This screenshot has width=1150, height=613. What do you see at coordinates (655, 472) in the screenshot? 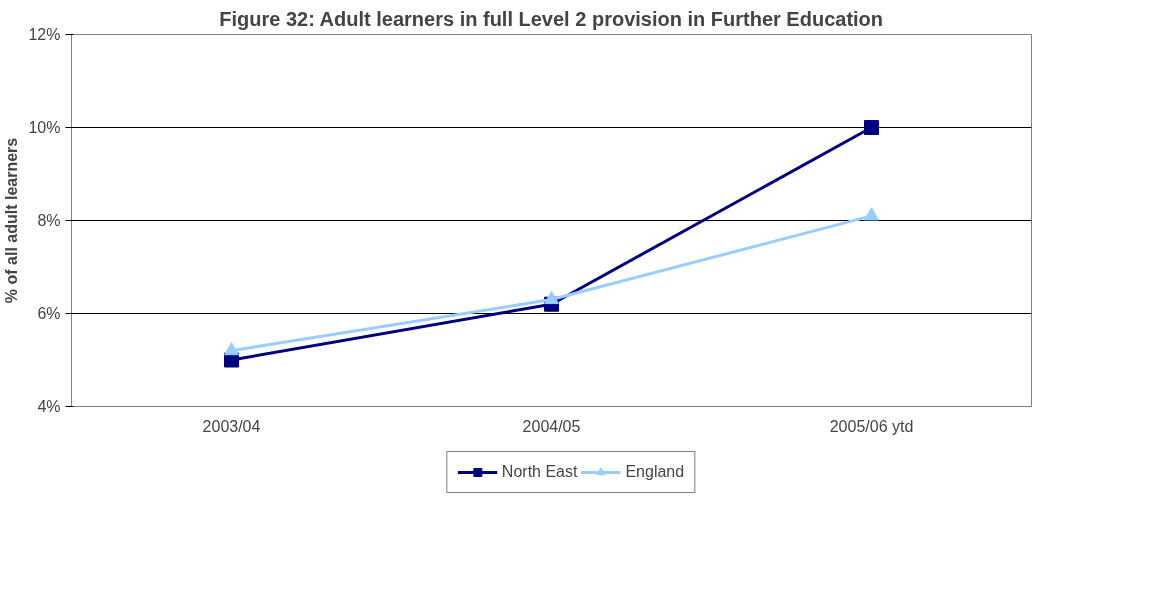
I see `legend-label: England` at bounding box center [655, 472].